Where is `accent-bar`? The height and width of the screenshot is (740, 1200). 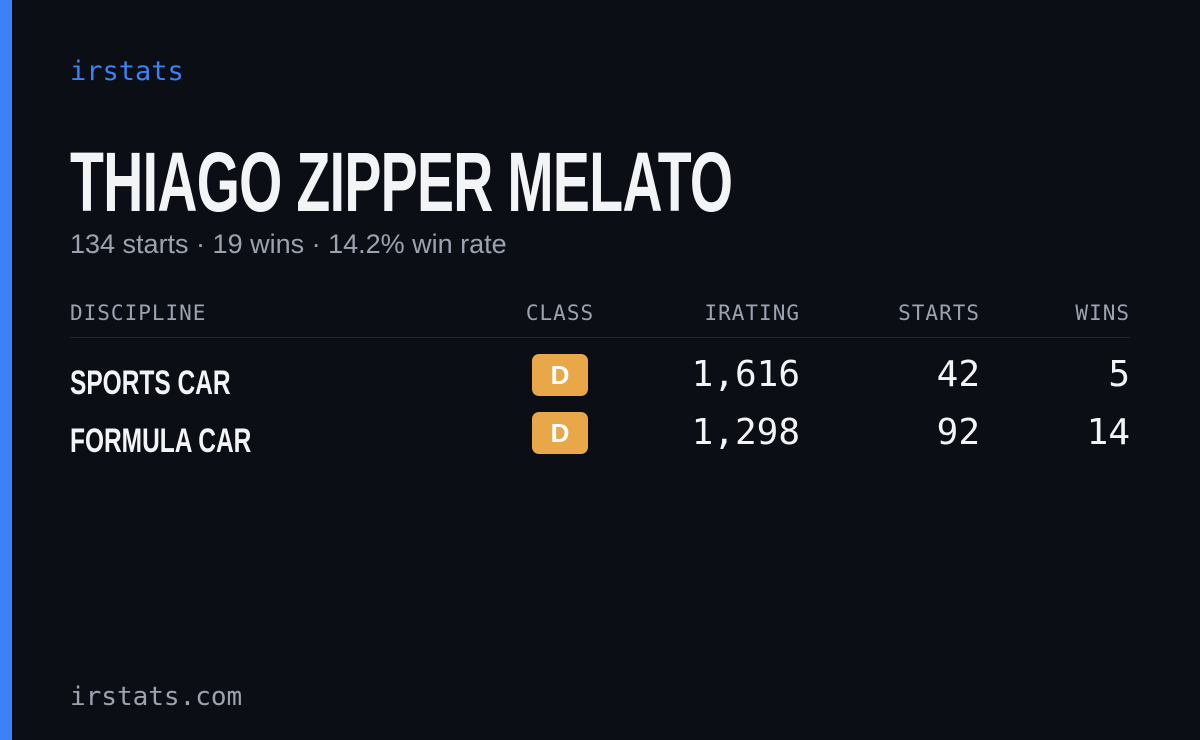
accent-bar is located at coordinates (6, 370).